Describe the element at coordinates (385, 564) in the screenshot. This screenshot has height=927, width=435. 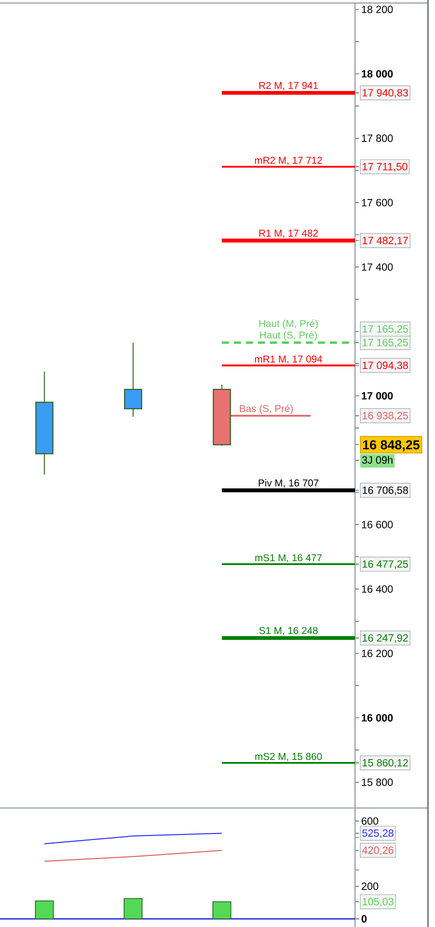
I see `y-tick-label: 16 477,25` at that location.